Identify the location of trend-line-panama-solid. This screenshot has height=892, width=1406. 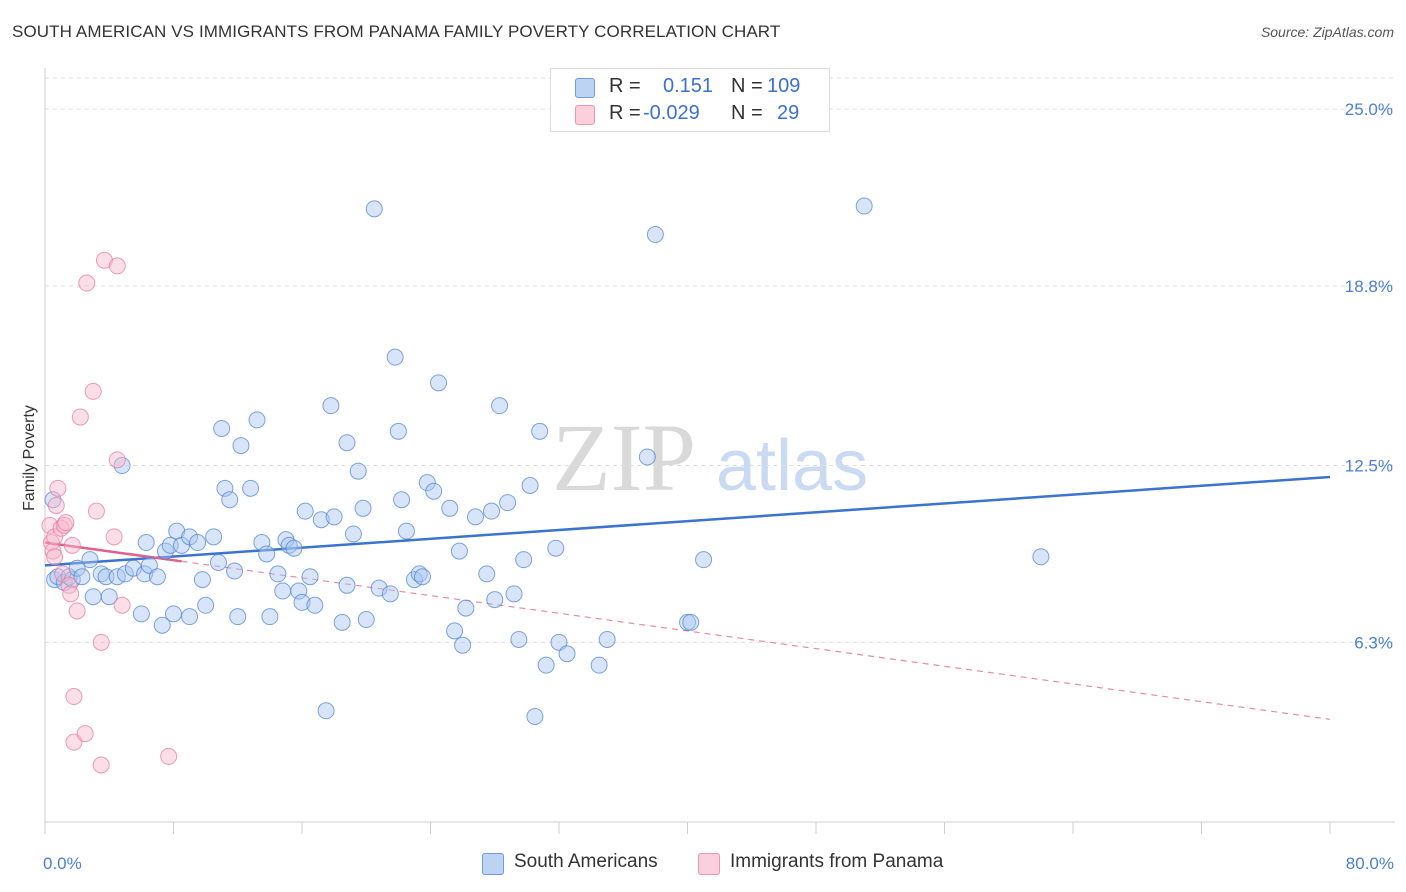
(113, 552).